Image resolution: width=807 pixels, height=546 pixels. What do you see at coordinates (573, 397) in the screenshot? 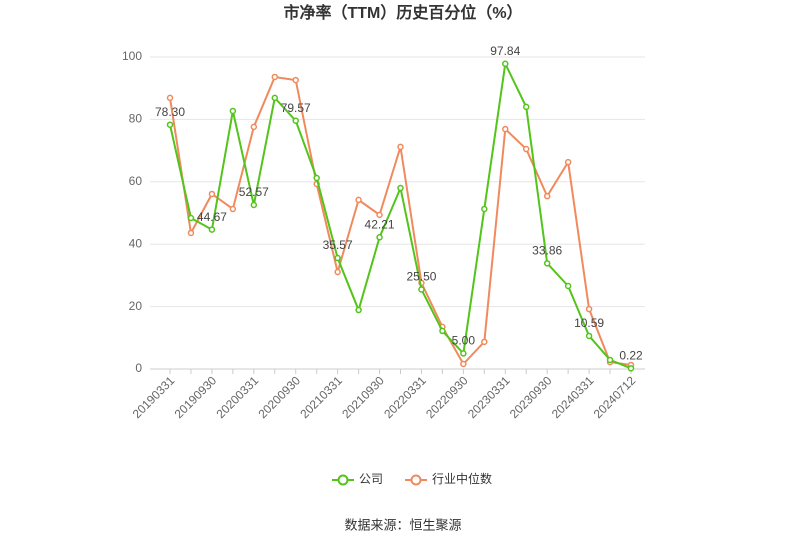
I see `x-tick-label: 20240331` at bounding box center [573, 397].